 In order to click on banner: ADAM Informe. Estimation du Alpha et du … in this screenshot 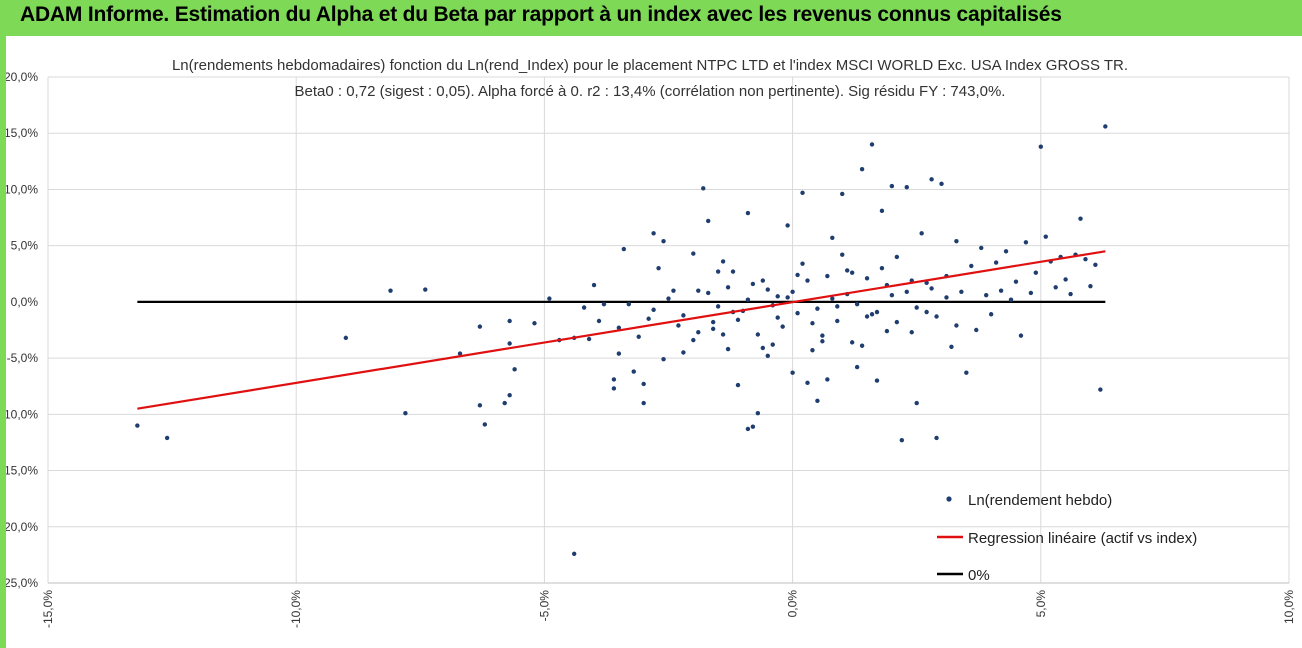, I will do `click(651, 18)`.